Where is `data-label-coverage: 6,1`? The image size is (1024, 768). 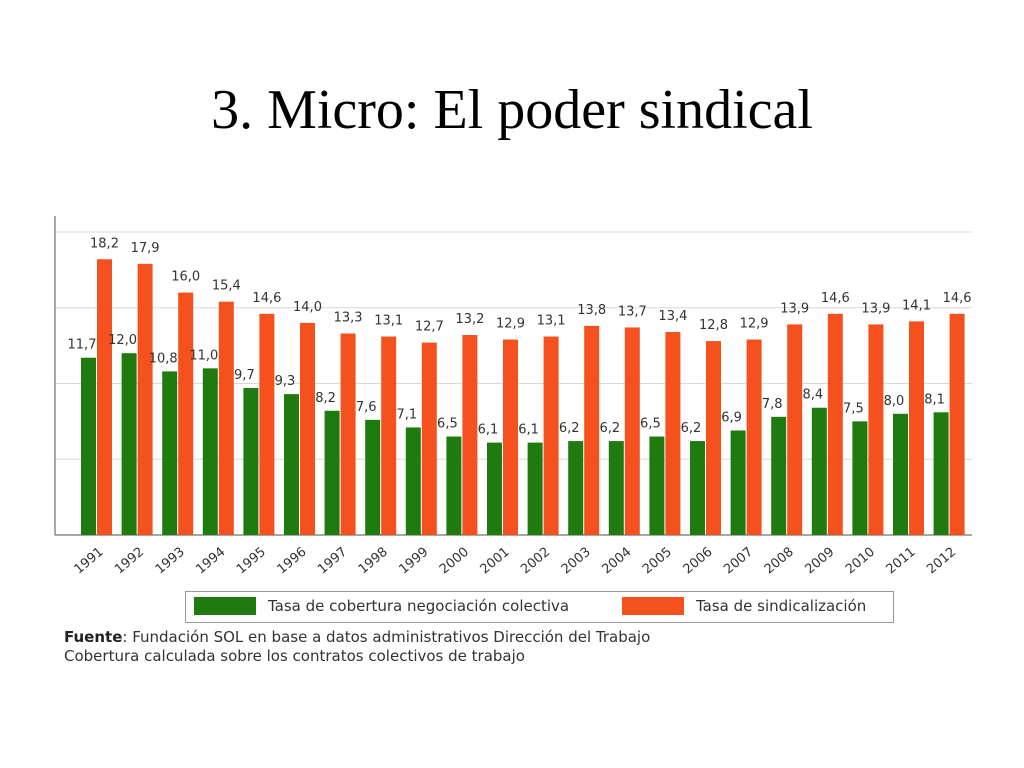
data-label-coverage: 6,1 is located at coordinates (488, 430).